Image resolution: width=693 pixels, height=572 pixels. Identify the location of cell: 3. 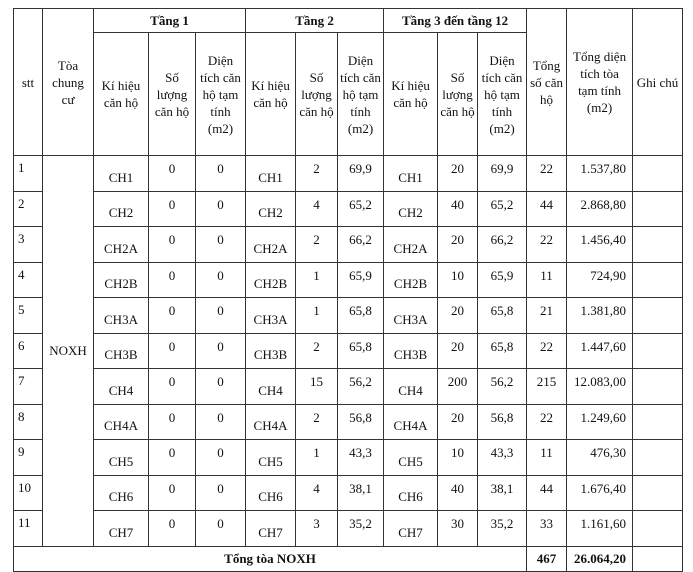
(317, 528).